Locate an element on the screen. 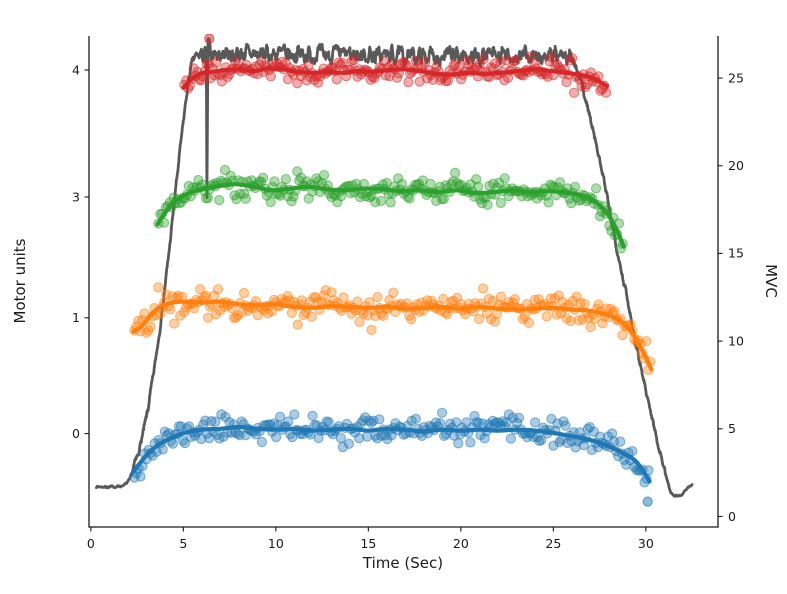  left-y-axis-label: Motor units is located at coordinates (20, 280).